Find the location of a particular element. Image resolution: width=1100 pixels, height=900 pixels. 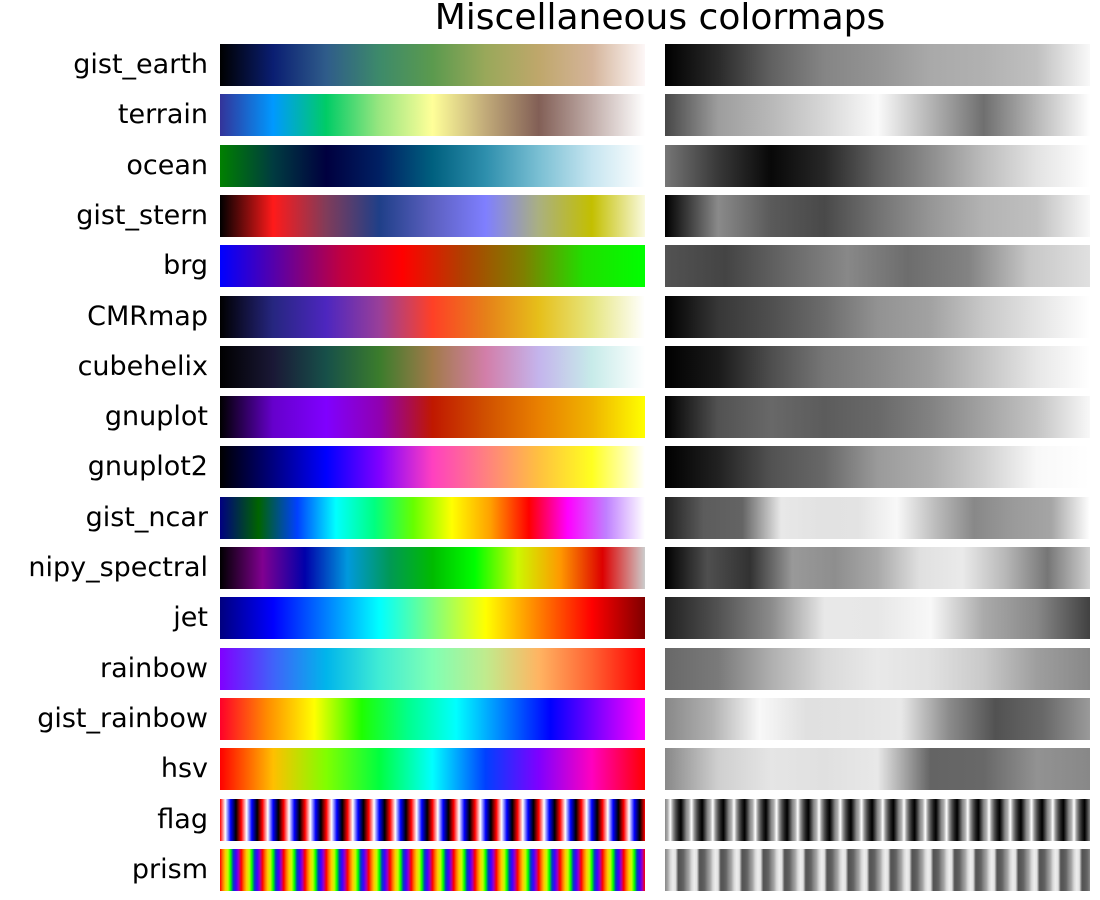

colormap-row: hsv is located at coordinates (550, 769).